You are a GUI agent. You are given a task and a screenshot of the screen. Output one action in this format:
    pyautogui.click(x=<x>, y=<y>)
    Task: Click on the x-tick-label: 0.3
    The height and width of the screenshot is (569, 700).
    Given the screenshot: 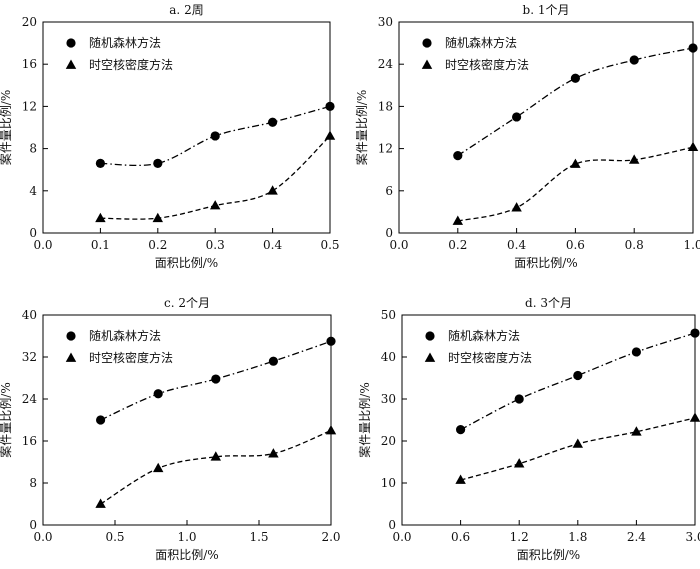 What is the action you would take?
    pyautogui.click(x=215, y=245)
    